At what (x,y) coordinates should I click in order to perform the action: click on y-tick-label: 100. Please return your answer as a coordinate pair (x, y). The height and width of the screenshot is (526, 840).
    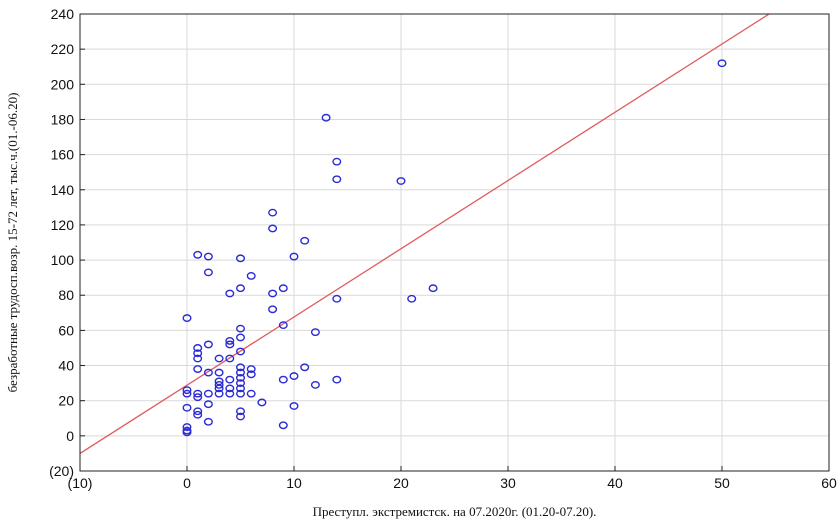
    Looking at the image, I should click on (63, 260).